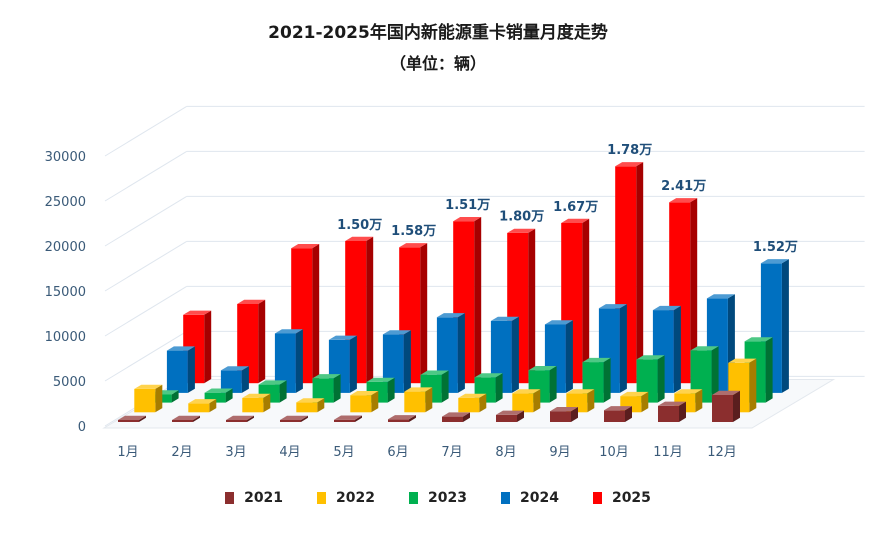 This screenshot has width=876, height=540. Describe the element at coordinates (346, 498) in the screenshot. I see `legend-item-2022: 2022` at that location.